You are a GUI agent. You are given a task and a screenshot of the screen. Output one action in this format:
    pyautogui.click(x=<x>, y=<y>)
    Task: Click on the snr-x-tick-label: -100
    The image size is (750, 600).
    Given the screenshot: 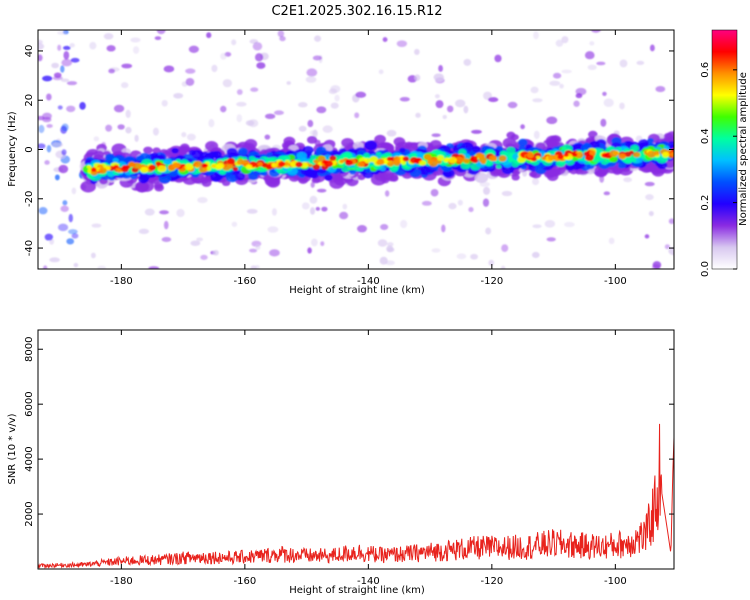 What is the action you would take?
    pyautogui.click(x=615, y=581)
    